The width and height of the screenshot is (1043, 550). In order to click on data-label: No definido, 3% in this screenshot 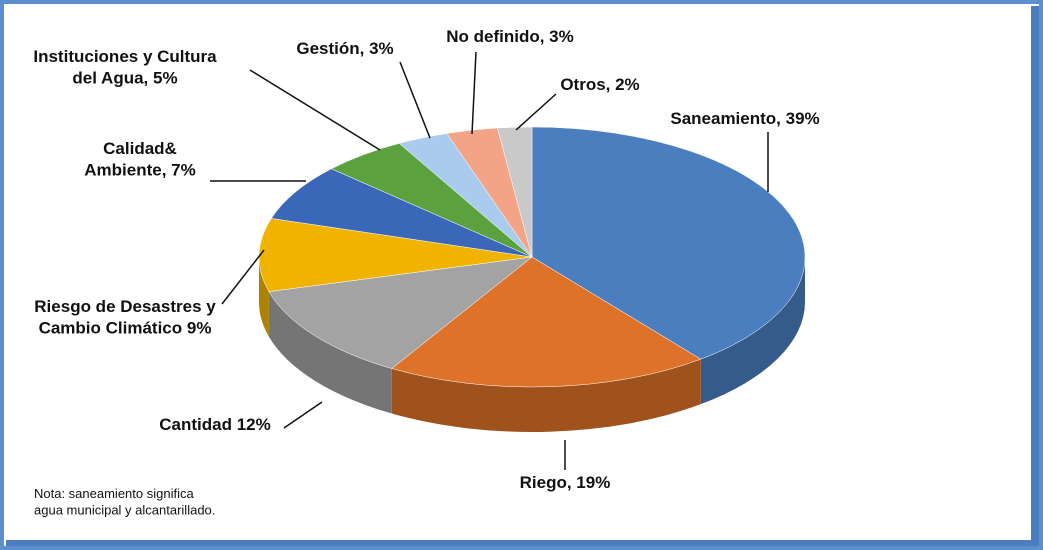, I will do `click(510, 36)`.